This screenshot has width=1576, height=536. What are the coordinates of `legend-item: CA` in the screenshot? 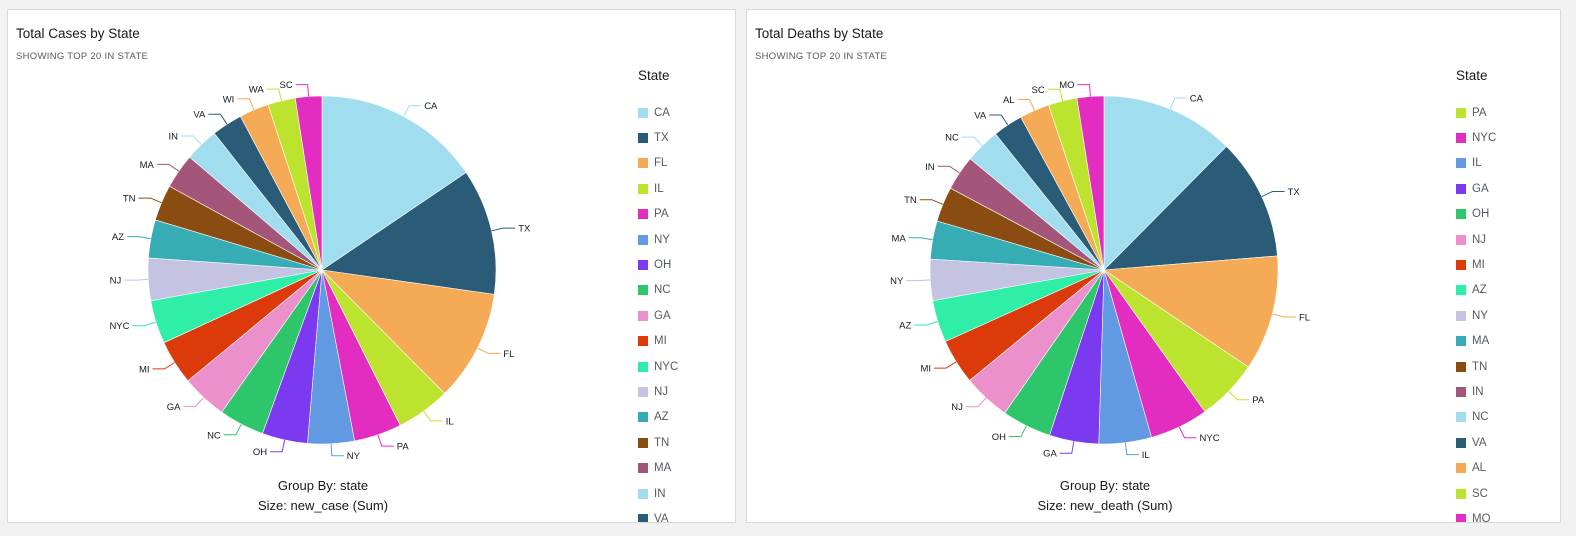 It's located at (685, 112).